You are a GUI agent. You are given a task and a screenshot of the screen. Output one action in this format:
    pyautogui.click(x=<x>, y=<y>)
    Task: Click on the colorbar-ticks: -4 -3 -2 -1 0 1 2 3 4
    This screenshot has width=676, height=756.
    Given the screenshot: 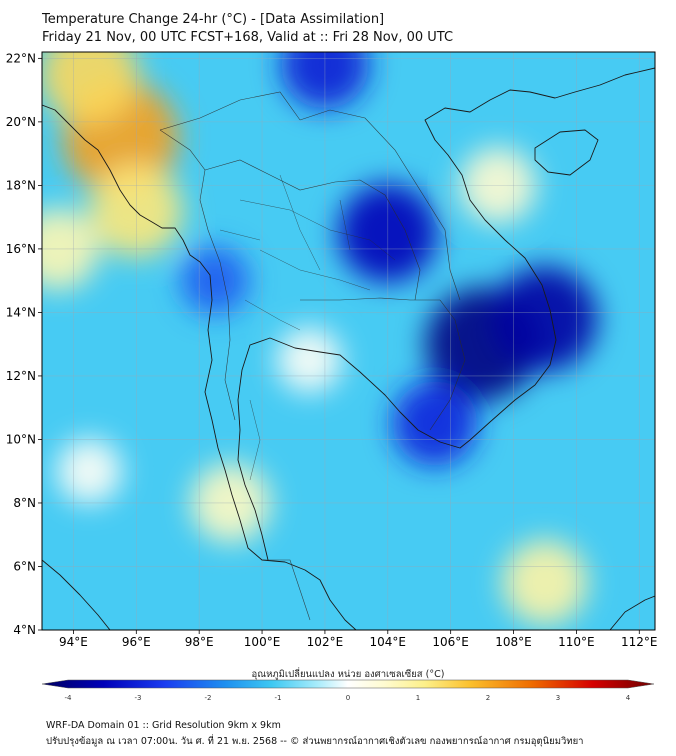 What is the action you would take?
    pyautogui.click(x=348, y=698)
    